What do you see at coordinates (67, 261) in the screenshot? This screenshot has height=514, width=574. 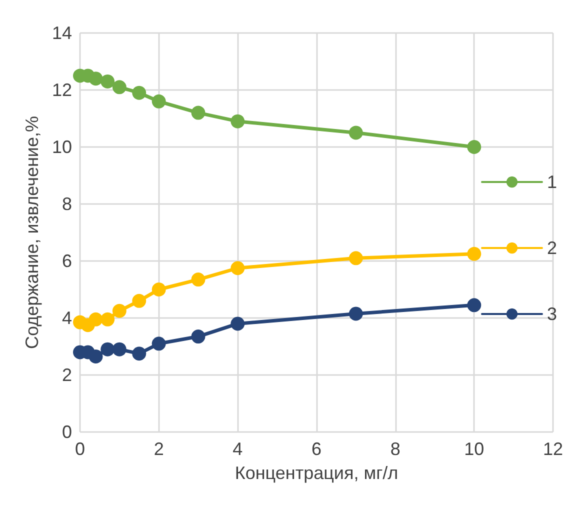 I see `y-tick-label: 6` at bounding box center [67, 261].